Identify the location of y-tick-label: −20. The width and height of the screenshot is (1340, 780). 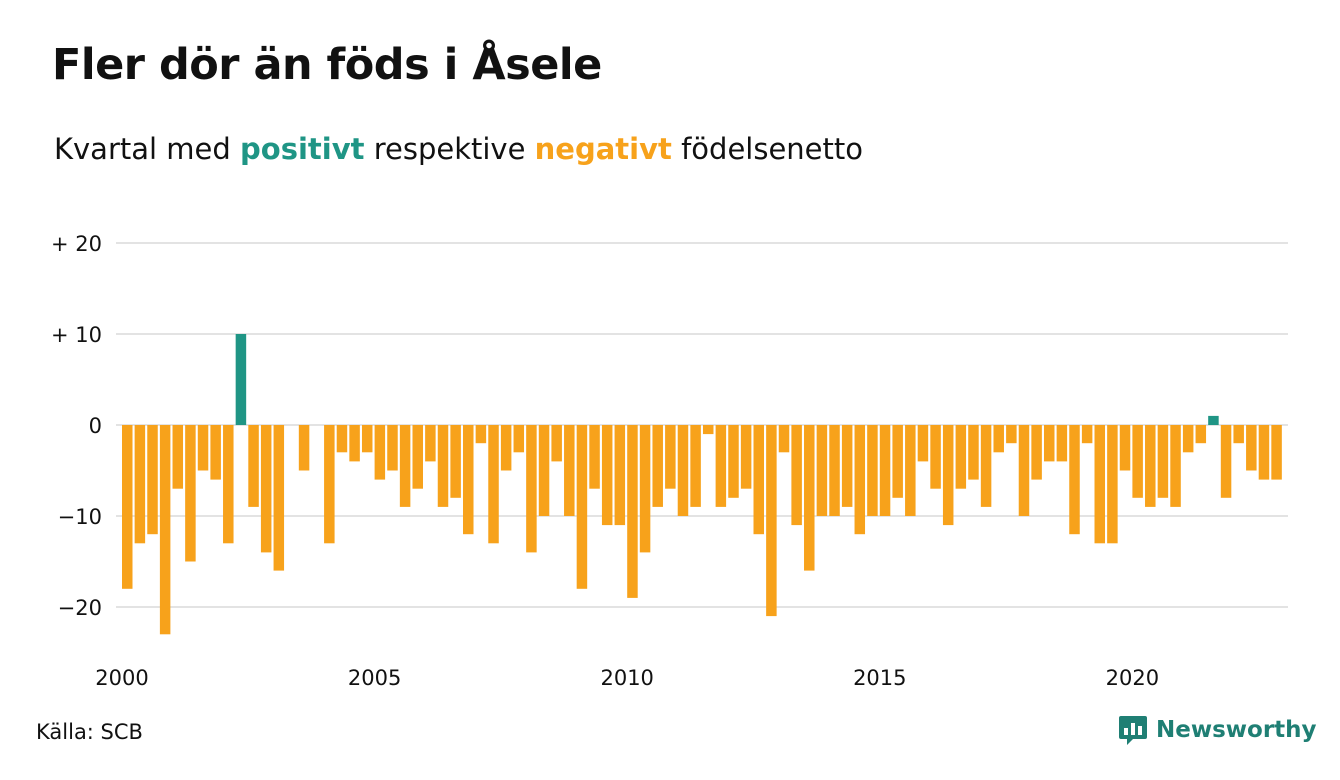
(80, 608).